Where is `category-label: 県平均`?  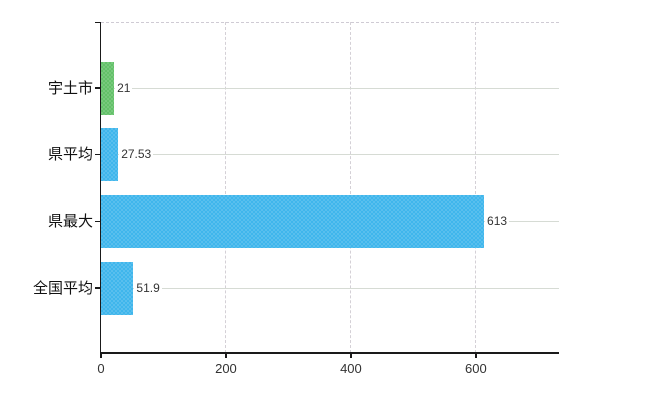
category-label: 県平均 is located at coordinates (70, 155).